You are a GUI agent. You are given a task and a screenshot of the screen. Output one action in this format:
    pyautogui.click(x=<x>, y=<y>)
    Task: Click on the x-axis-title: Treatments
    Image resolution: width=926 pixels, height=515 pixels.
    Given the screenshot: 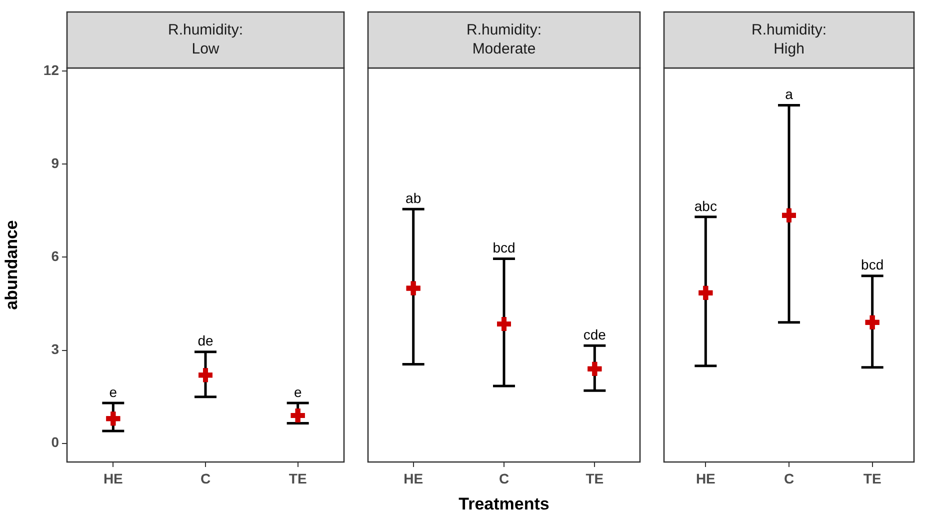 What is the action you would take?
    pyautogui.click(x=504, y=504)
    